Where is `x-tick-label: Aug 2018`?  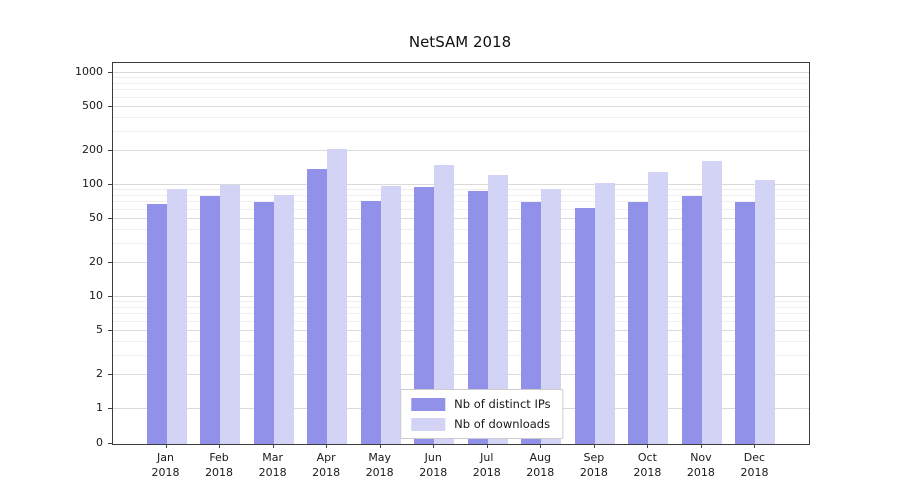 x-tick-label: Aug 2018 is located at coordinates (540, 465).